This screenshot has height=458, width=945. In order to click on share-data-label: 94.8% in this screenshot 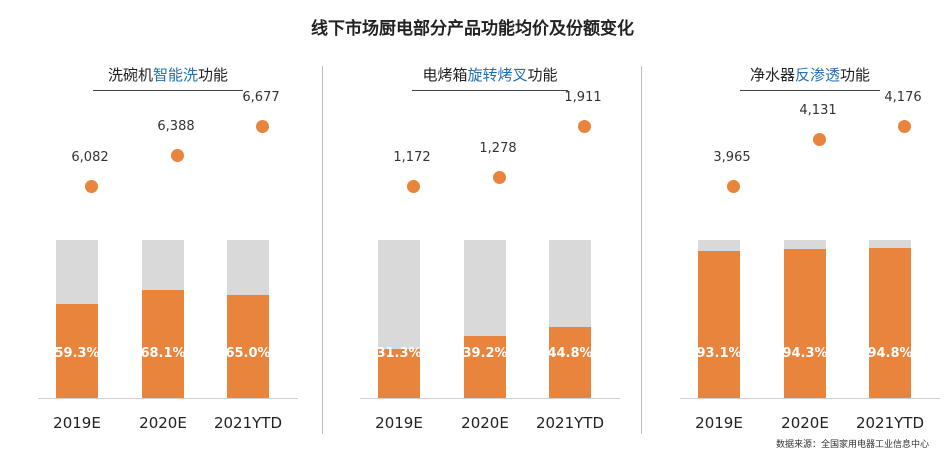, I will do `click(890, 353)`.